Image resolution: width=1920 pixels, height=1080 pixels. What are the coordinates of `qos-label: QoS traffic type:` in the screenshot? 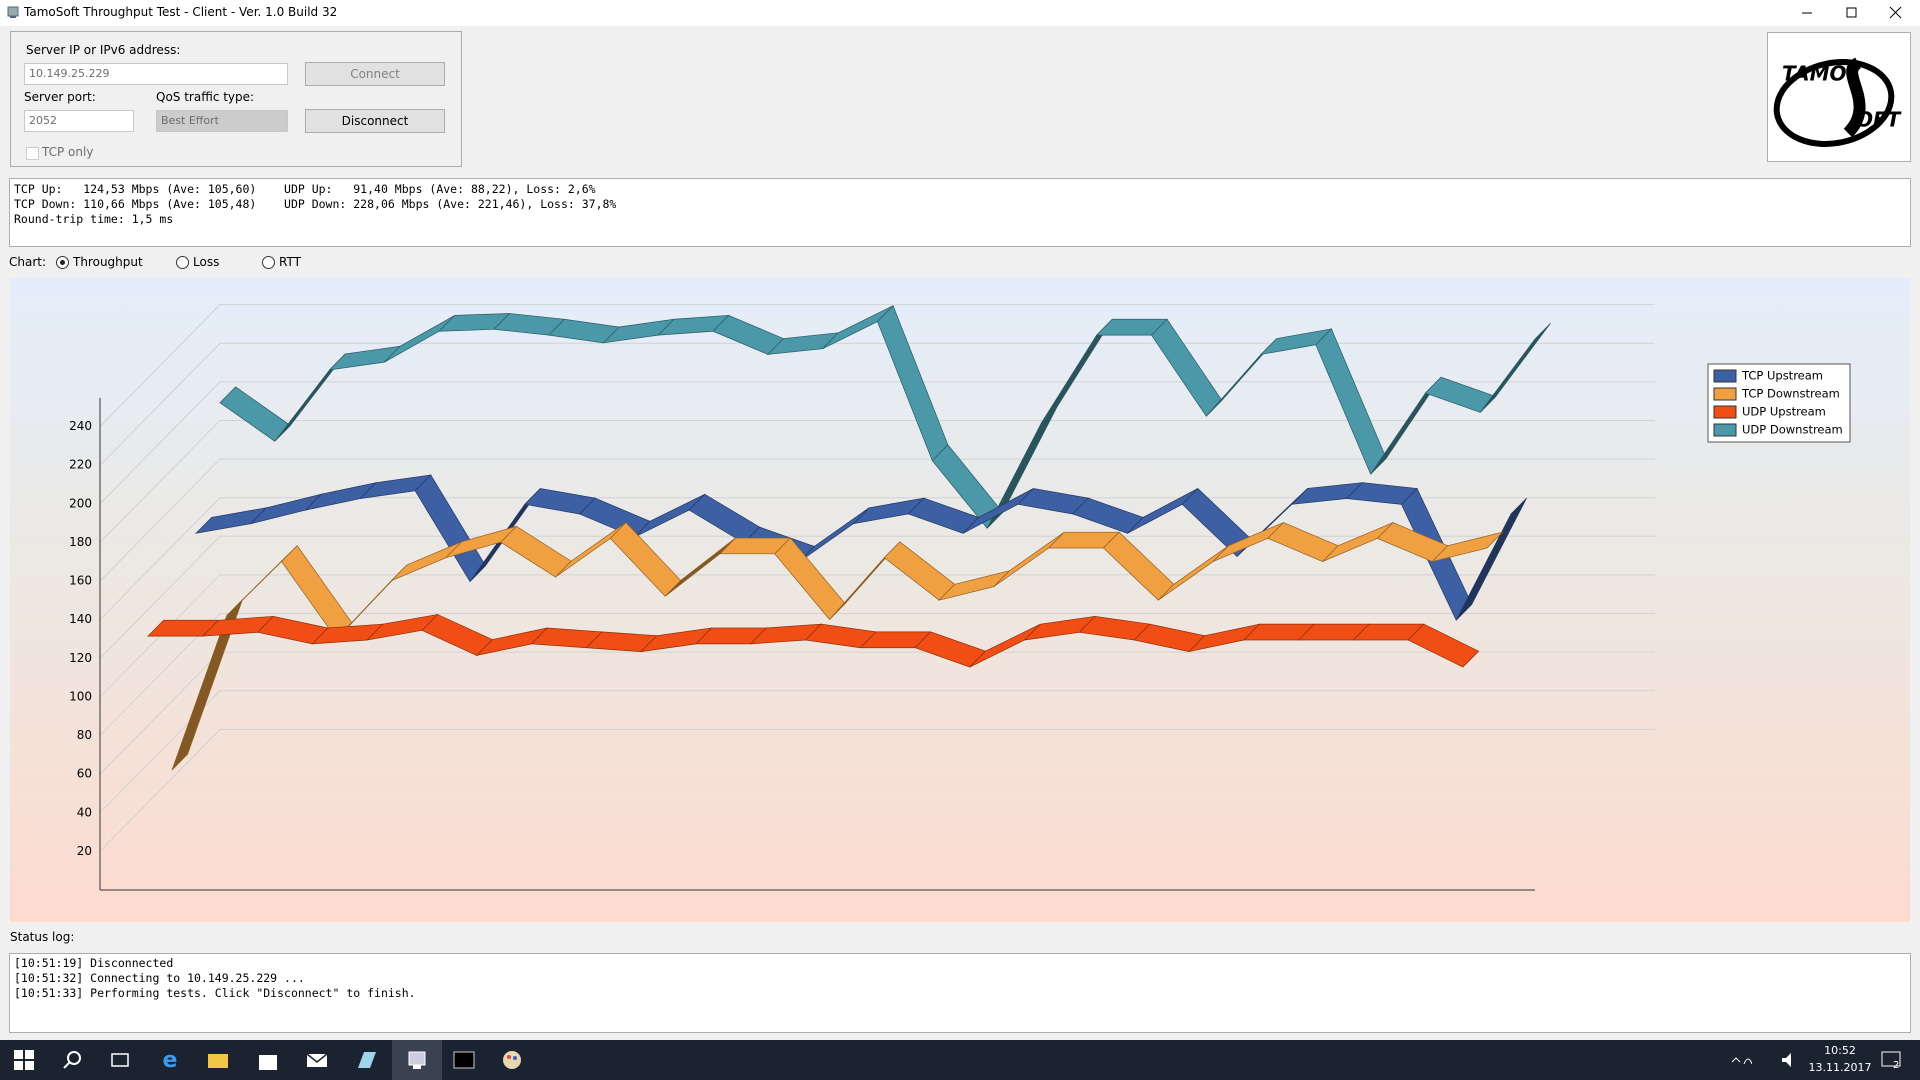 It's located at (205, 97).